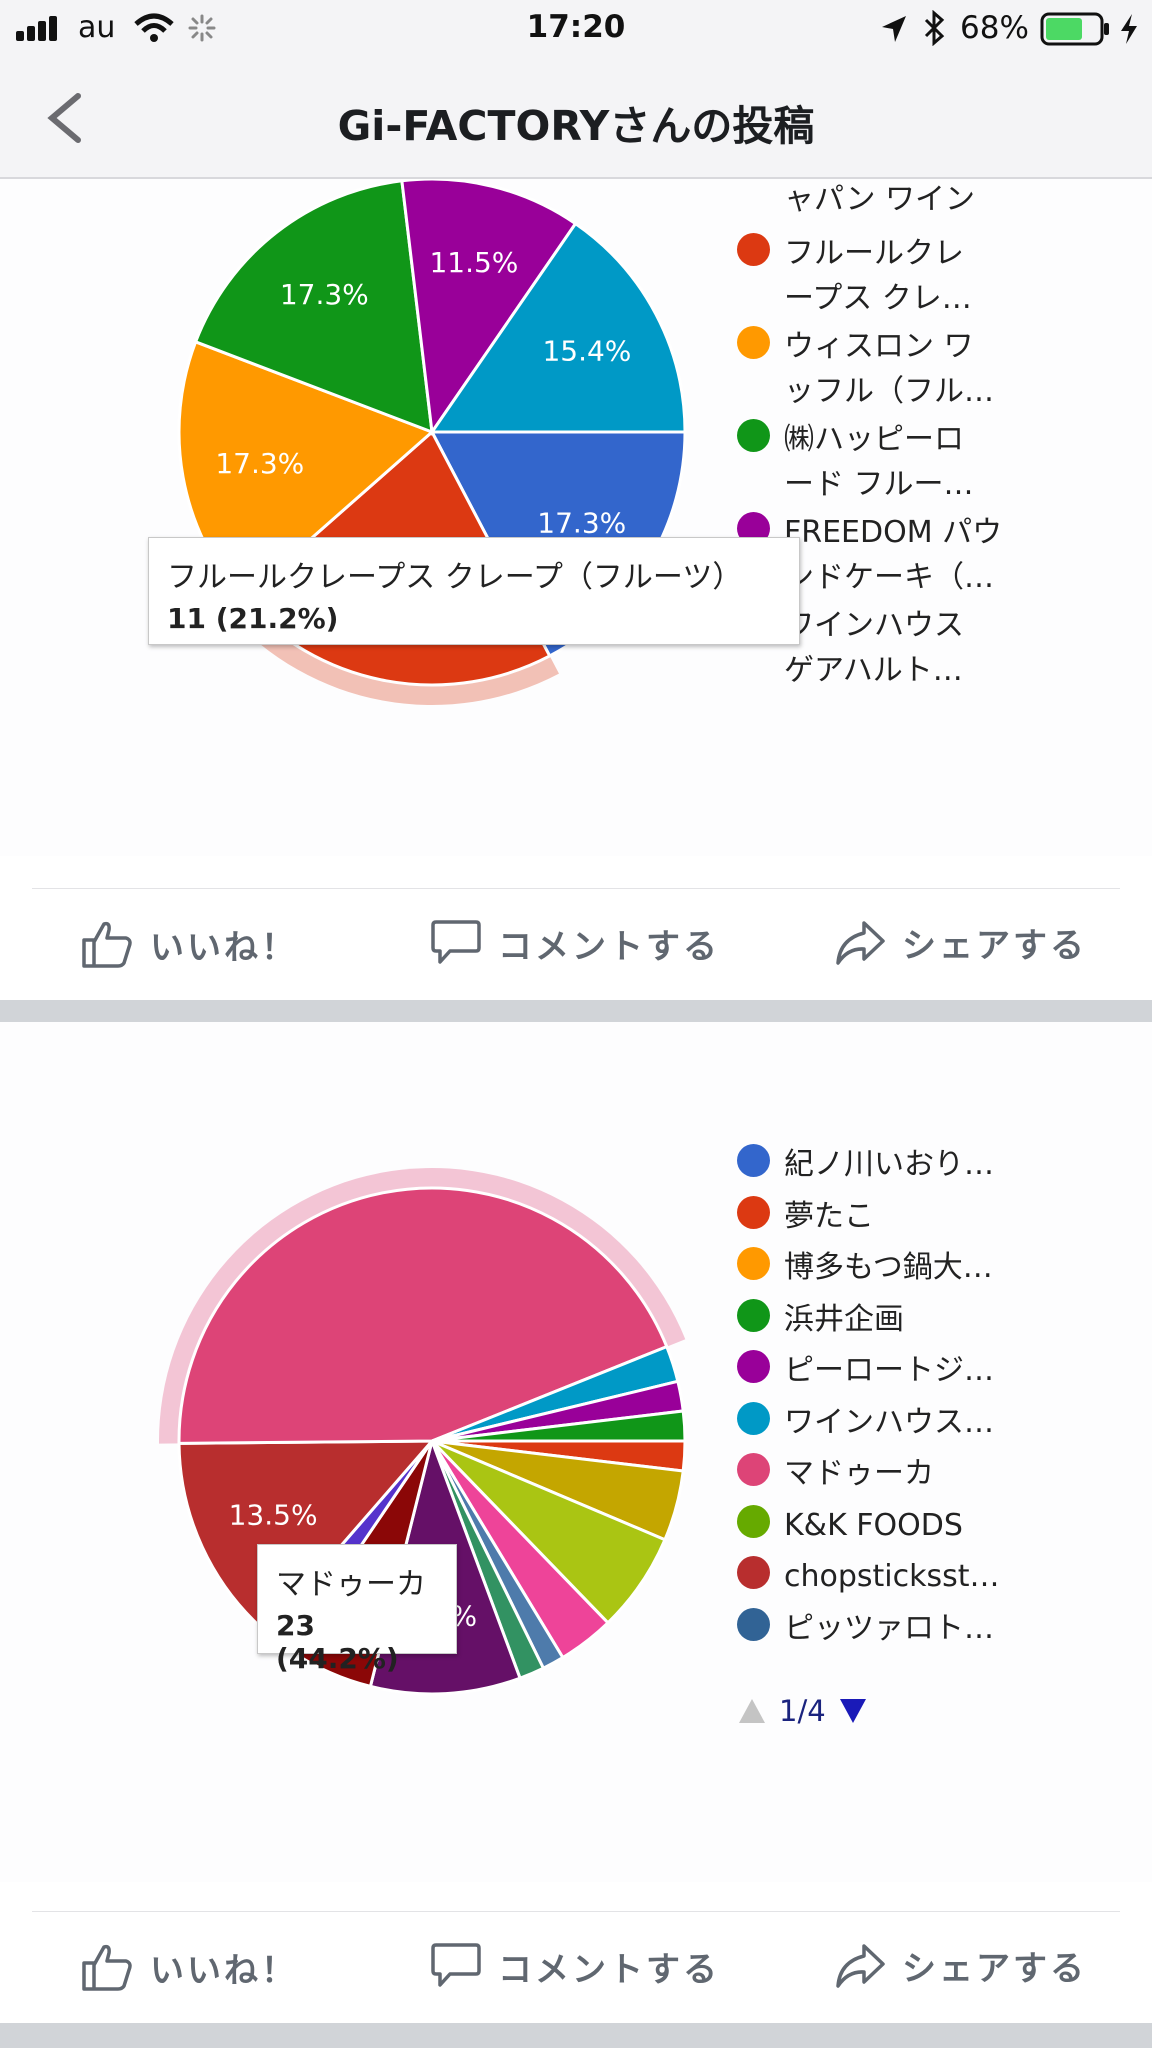 The width and height of the screenshot is (1152, 2048). I want to click on legend-item: マドゥーカ, so click(835, 1473).